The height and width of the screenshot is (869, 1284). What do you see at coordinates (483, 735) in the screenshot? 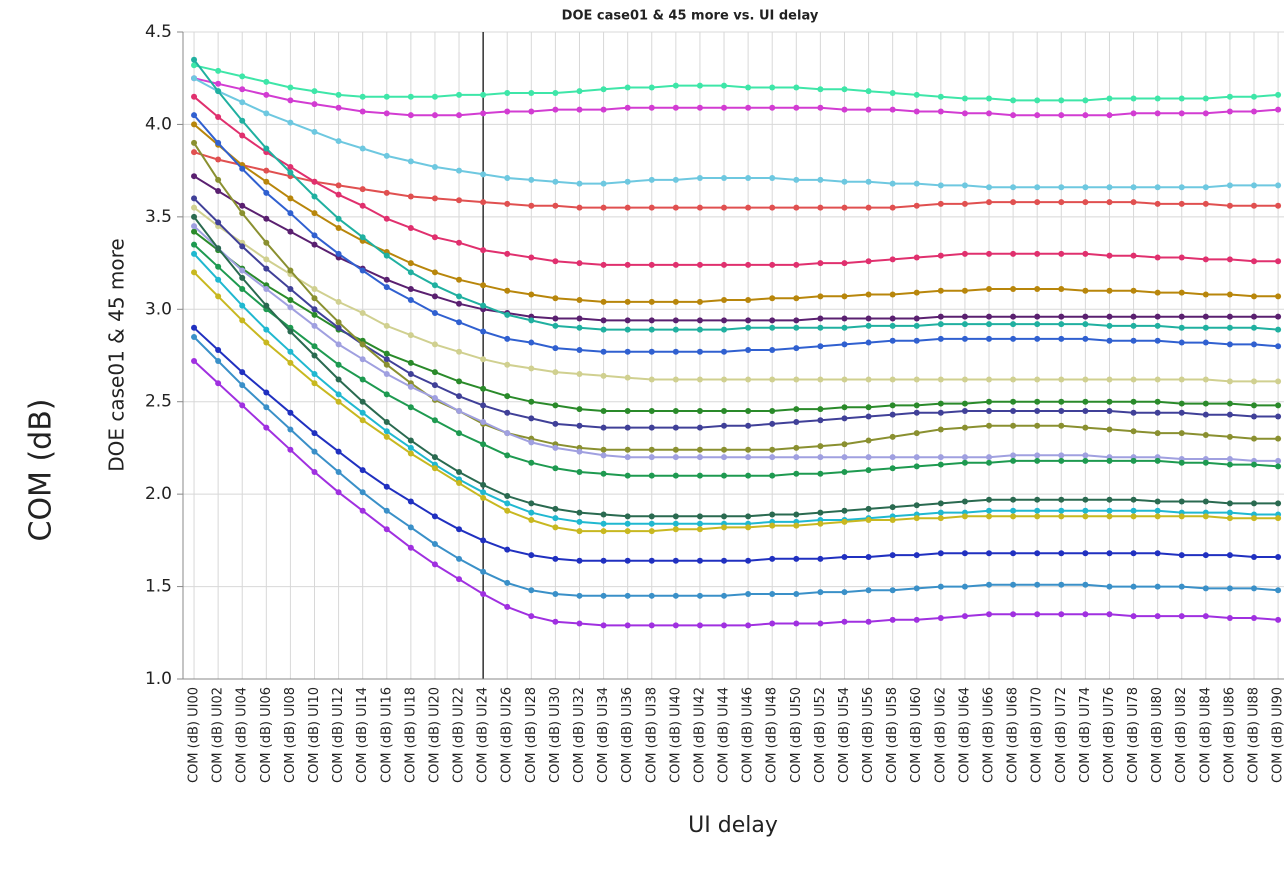
I see `x-tick-label: COM (dB) UI24` at bounding box center [483, 735].